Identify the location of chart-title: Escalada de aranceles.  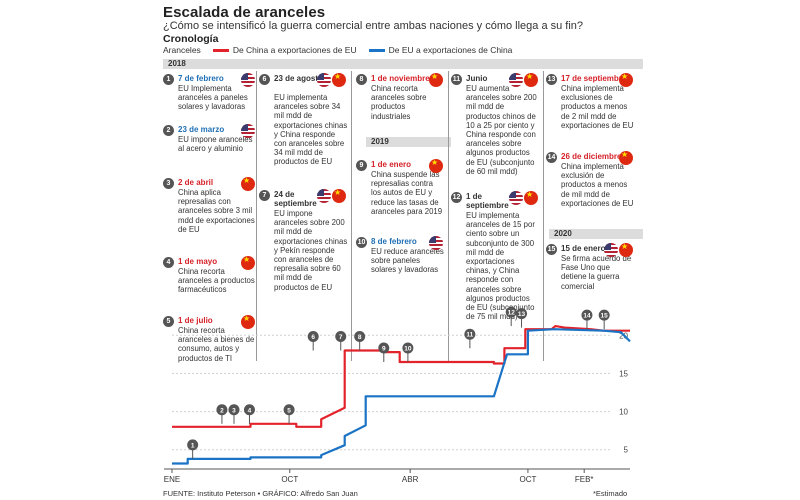
(244, 12).